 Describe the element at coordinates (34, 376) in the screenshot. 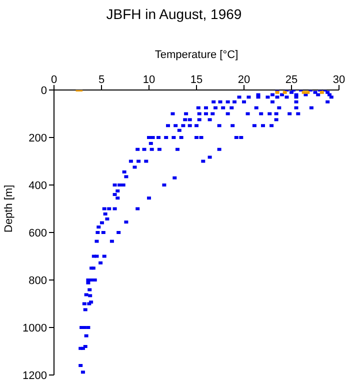

I see `y-tick-label: 1200` at that location.